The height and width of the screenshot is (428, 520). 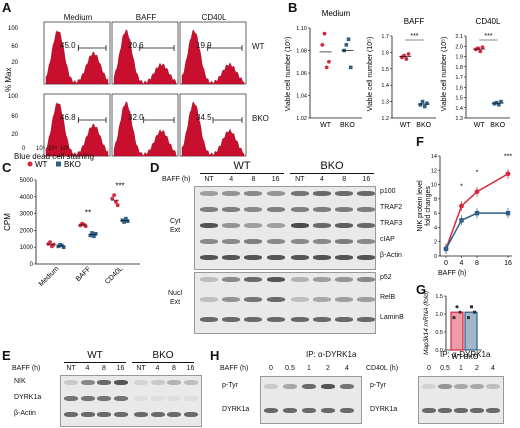 I want to click on histogram-grid: 100 60 20 100 60 20, so click(x=127, y=89).